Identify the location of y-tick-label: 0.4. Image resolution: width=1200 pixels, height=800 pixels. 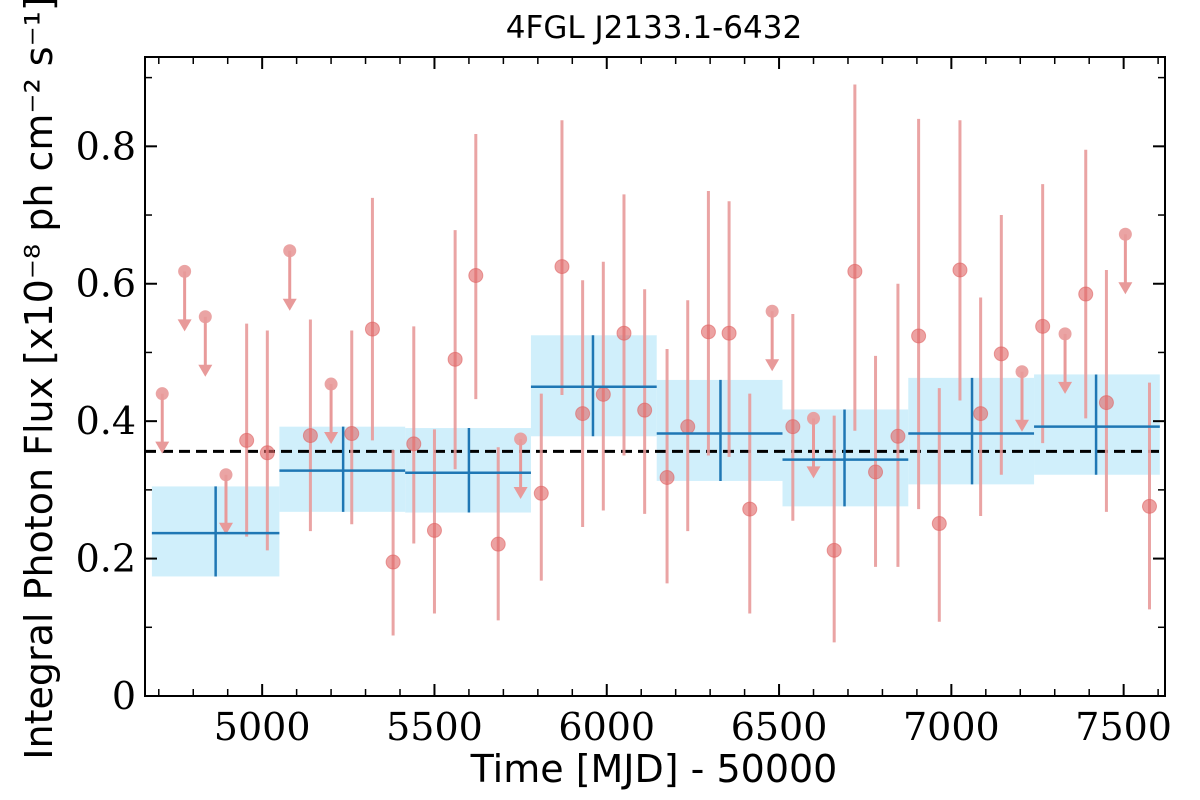
(106, 421).